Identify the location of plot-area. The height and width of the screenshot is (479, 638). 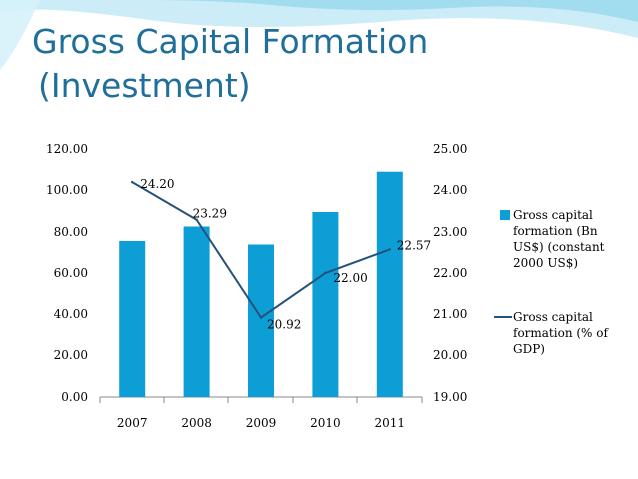
(261, 399).